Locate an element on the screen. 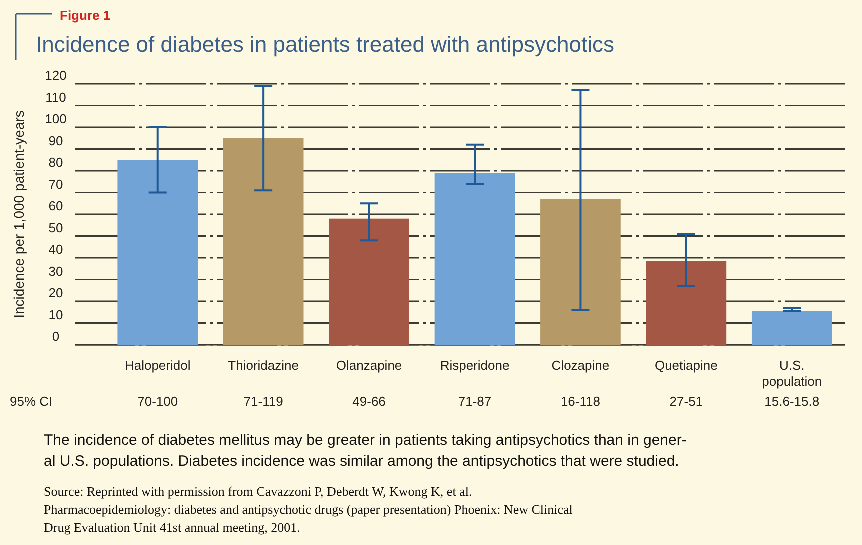 This screenshot has height=545, width=862. x-tick-label: Risperidone is located at coordinates (475, 365).